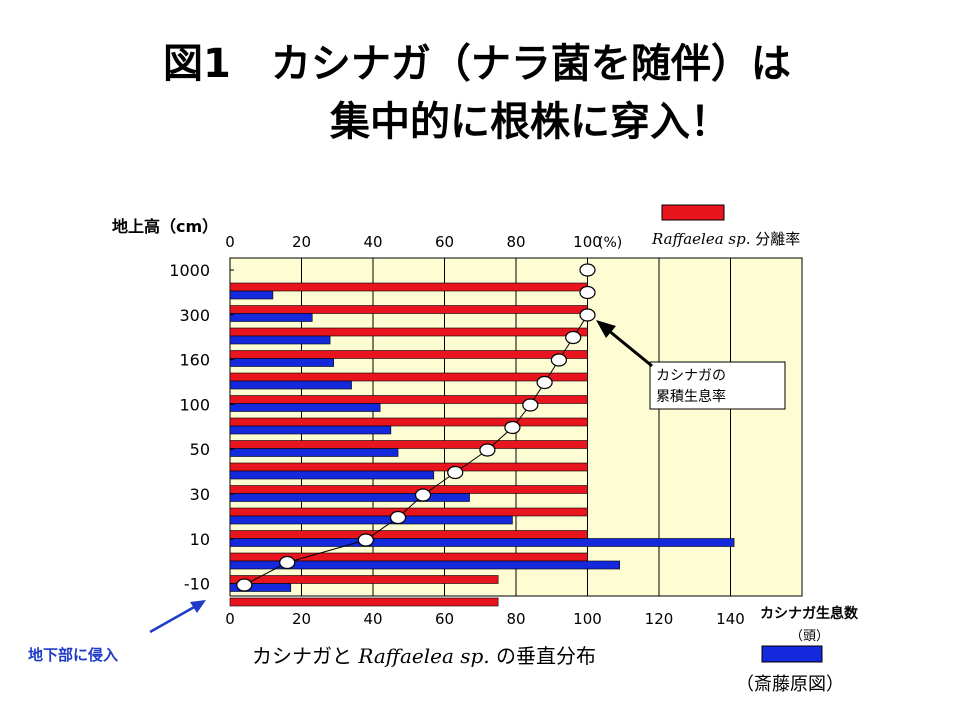 Image resolution: width=960 pixels, height=720 pixels. I want to click on caption-species: Raffaelea sp., so click(423, 656).